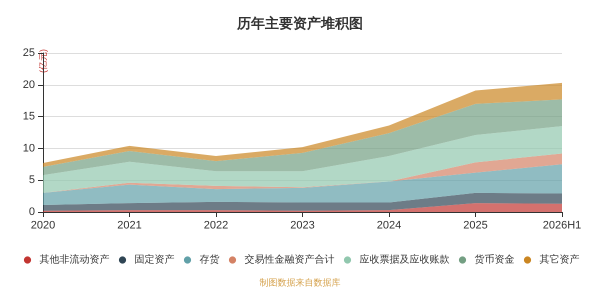 Image resolution: width=600 pixels, height=300 pixels. What do you see at coordinates (494, 260) in the screenshot?
I see `legend-label: 货币资金` at bounding box center [494, 260].